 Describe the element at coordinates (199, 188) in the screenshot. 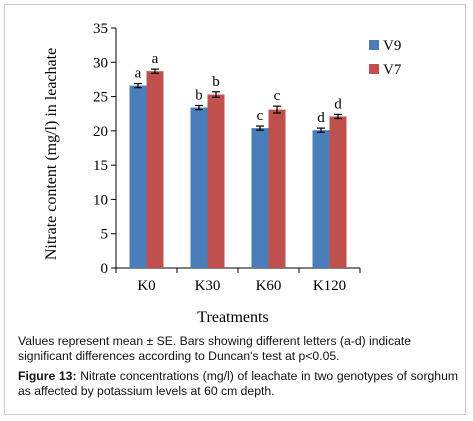

I see `bar-v9-k30` at that location.